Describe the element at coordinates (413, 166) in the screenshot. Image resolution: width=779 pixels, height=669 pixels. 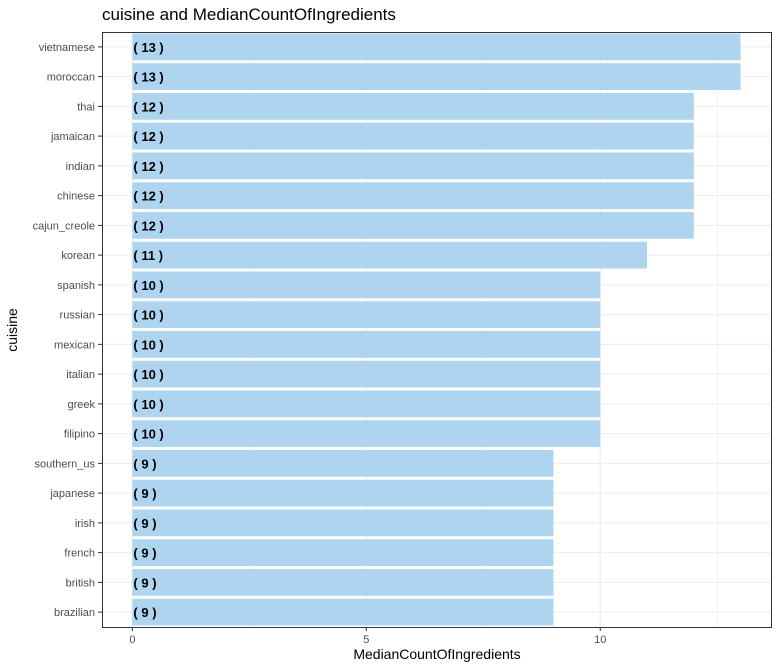
I see `bar-indian` at that location.